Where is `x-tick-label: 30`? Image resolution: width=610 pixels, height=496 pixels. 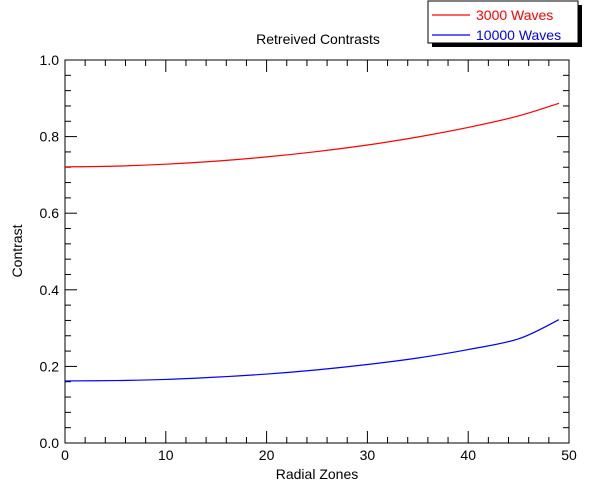
x-tick-label: 30 is located at coordinates (368, 455).